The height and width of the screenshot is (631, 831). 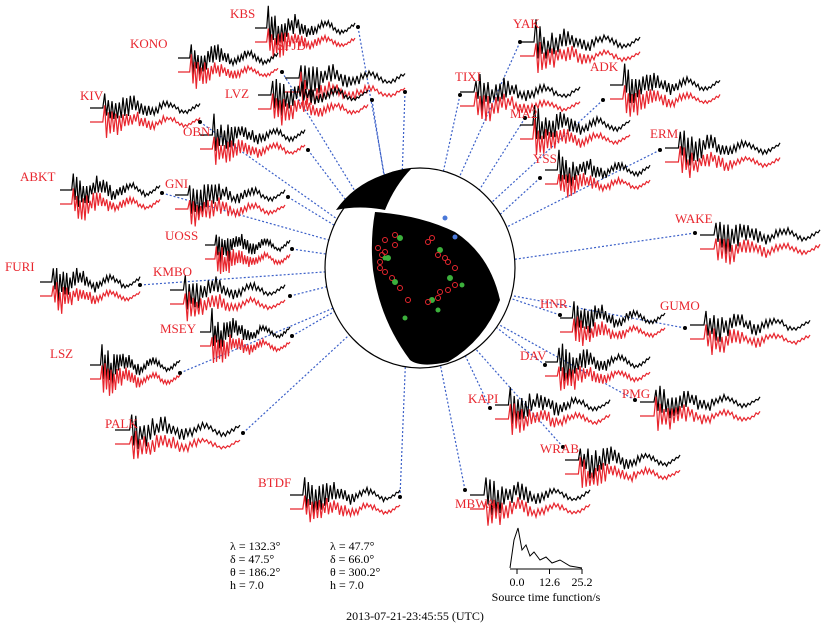 I want to click on station-label: BTDF, so click(x=274, y=482).